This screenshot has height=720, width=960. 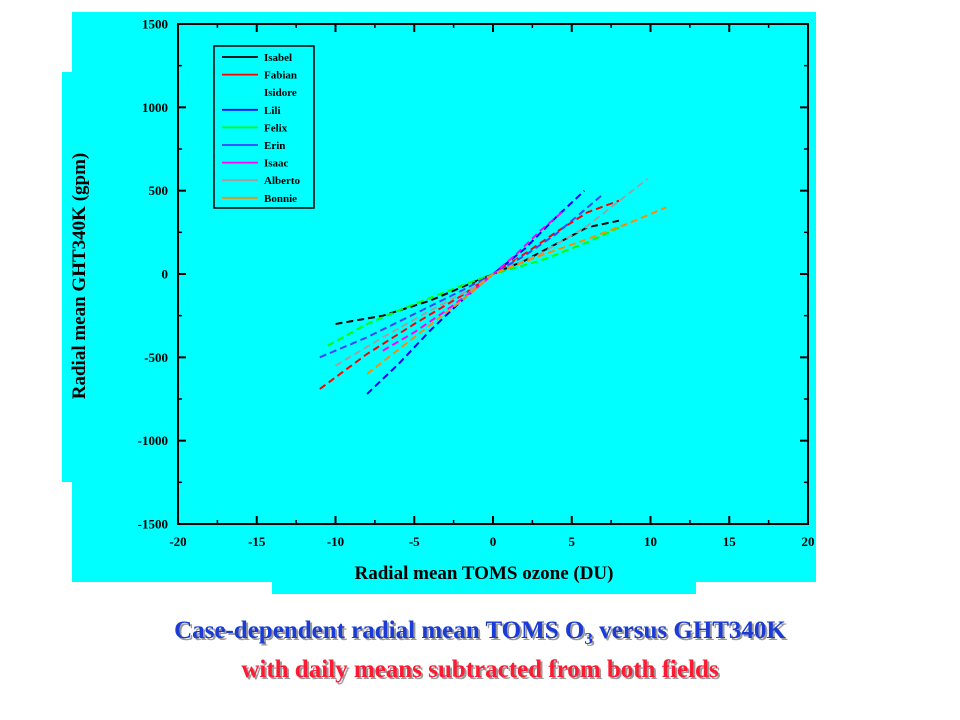 What do you see at coordinates (278, 58) in the screenshot?
I see `legend-entry-isabel: Isabel` at bounding box center [278, 58].